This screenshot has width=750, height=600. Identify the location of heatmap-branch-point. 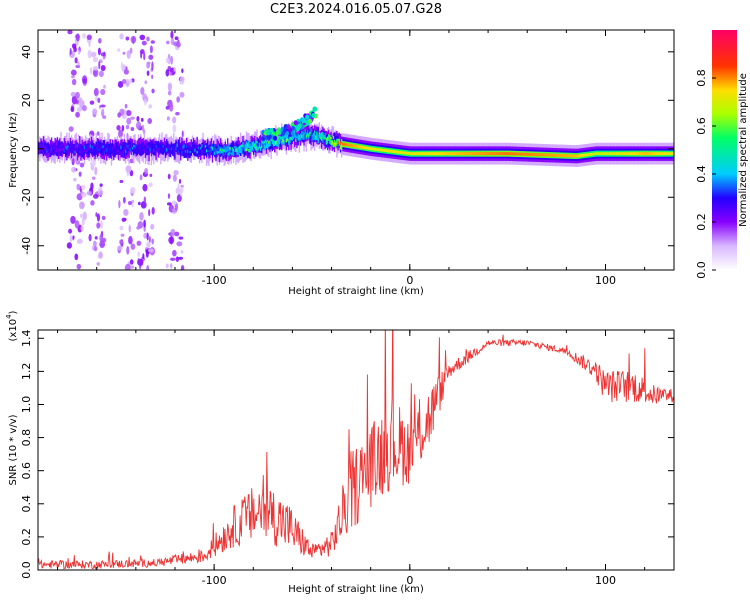
(292, 134).